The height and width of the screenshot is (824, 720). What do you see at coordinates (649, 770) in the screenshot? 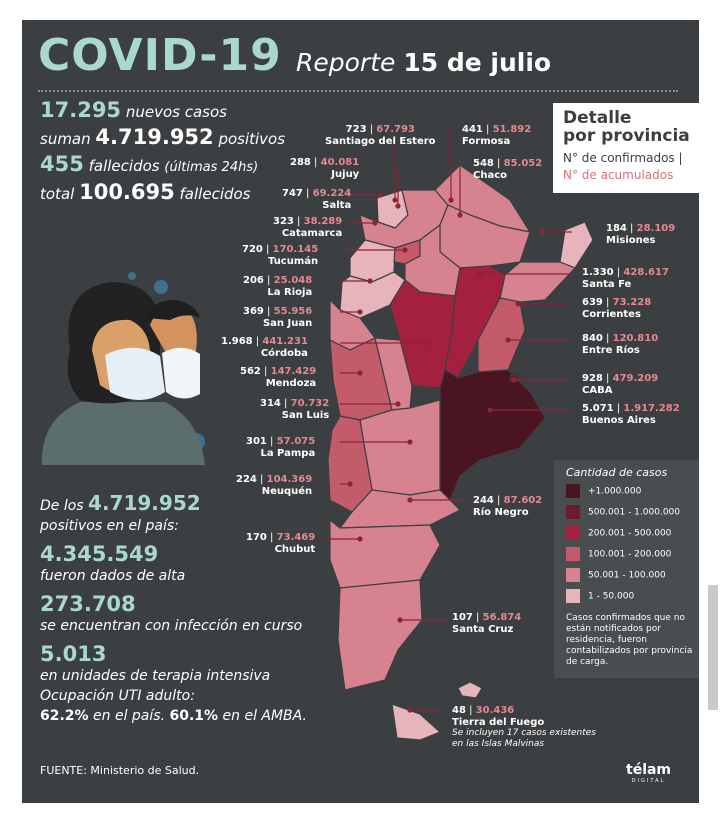
I see `logo-name: télam` at bounding box center [649, 770].